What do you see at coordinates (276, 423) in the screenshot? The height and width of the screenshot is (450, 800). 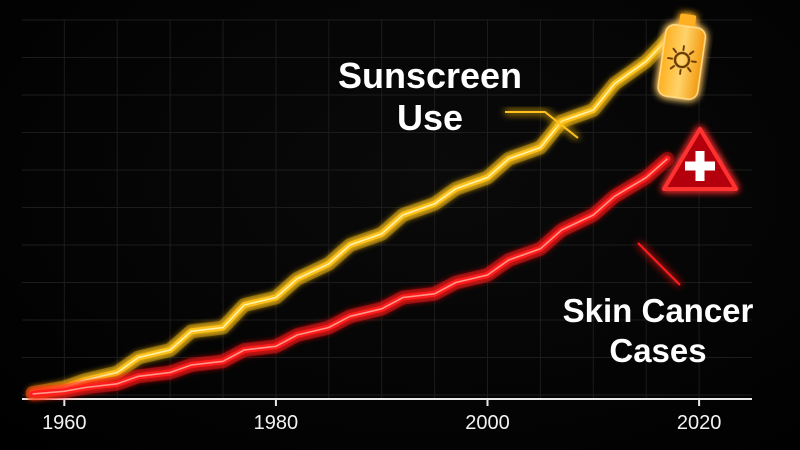 I see `x-tick-label: 1980` at bounding box center [276, 423].